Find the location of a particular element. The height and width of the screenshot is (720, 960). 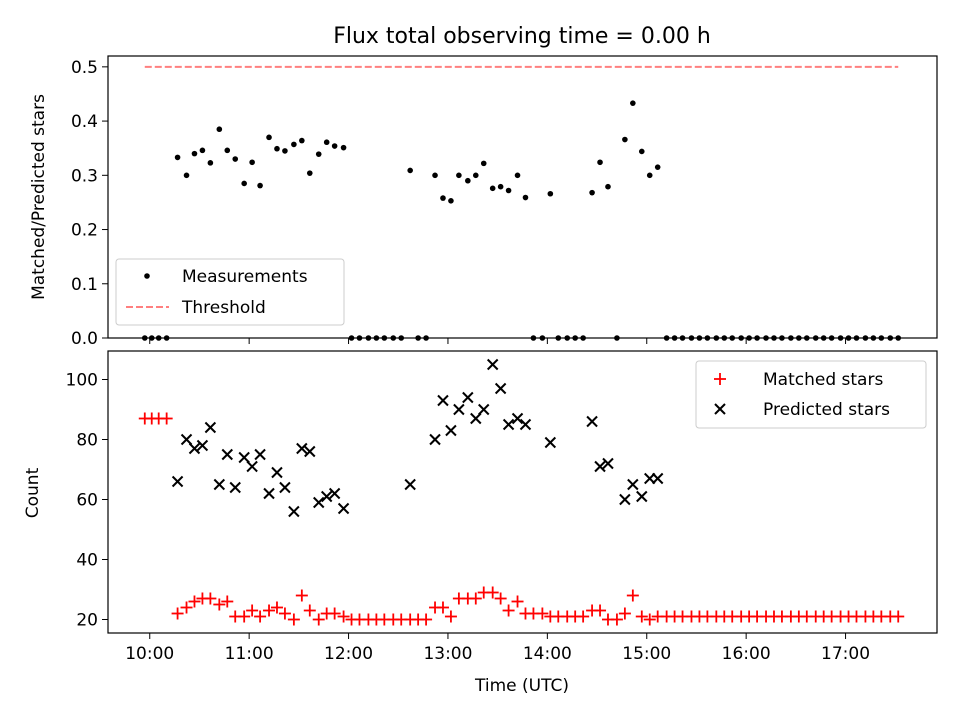

legend-predicted-marker is located at coordinates (720, 409).